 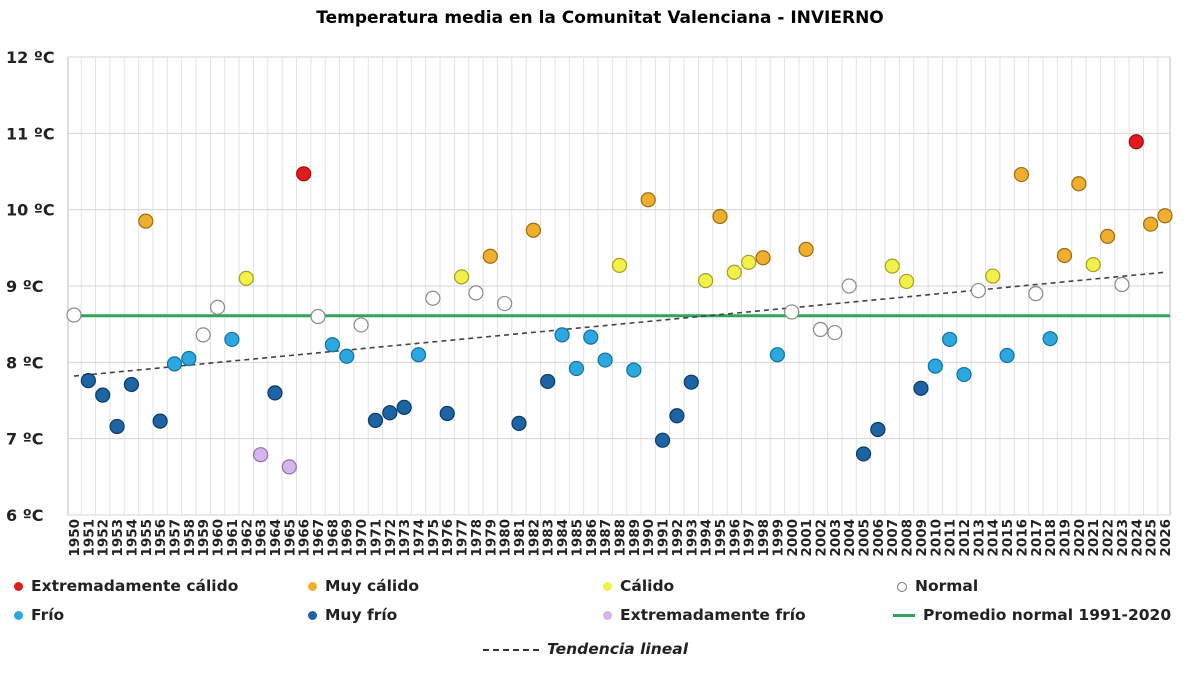 What do you see at coordinates (1137, 538) in the screenshot?
I see `x-tick-label: 2024` at bounding box center [1137, 538].